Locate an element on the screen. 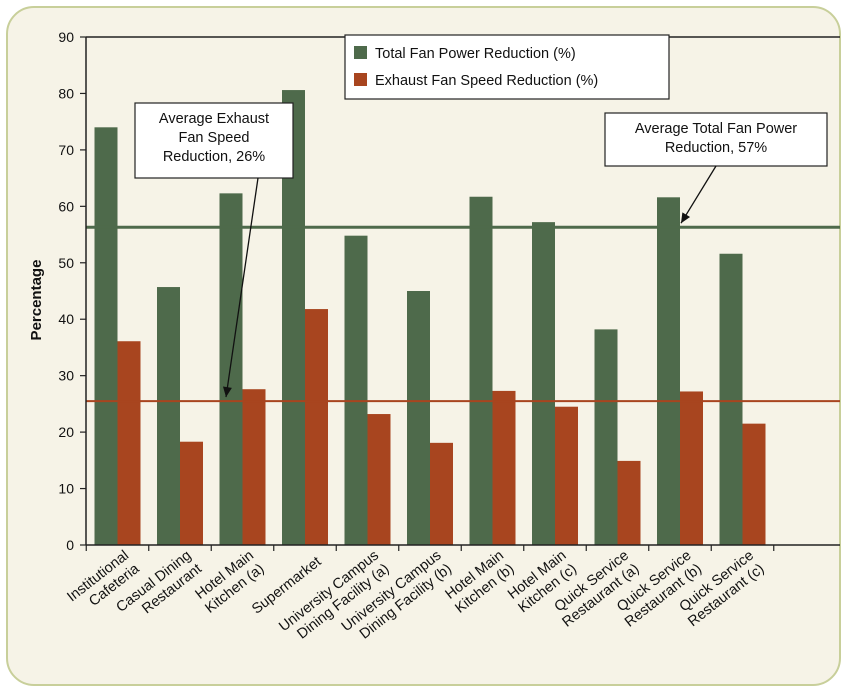 The image size is (851, 694). y-tick-label: 20 is located at coordinates (66, 432).